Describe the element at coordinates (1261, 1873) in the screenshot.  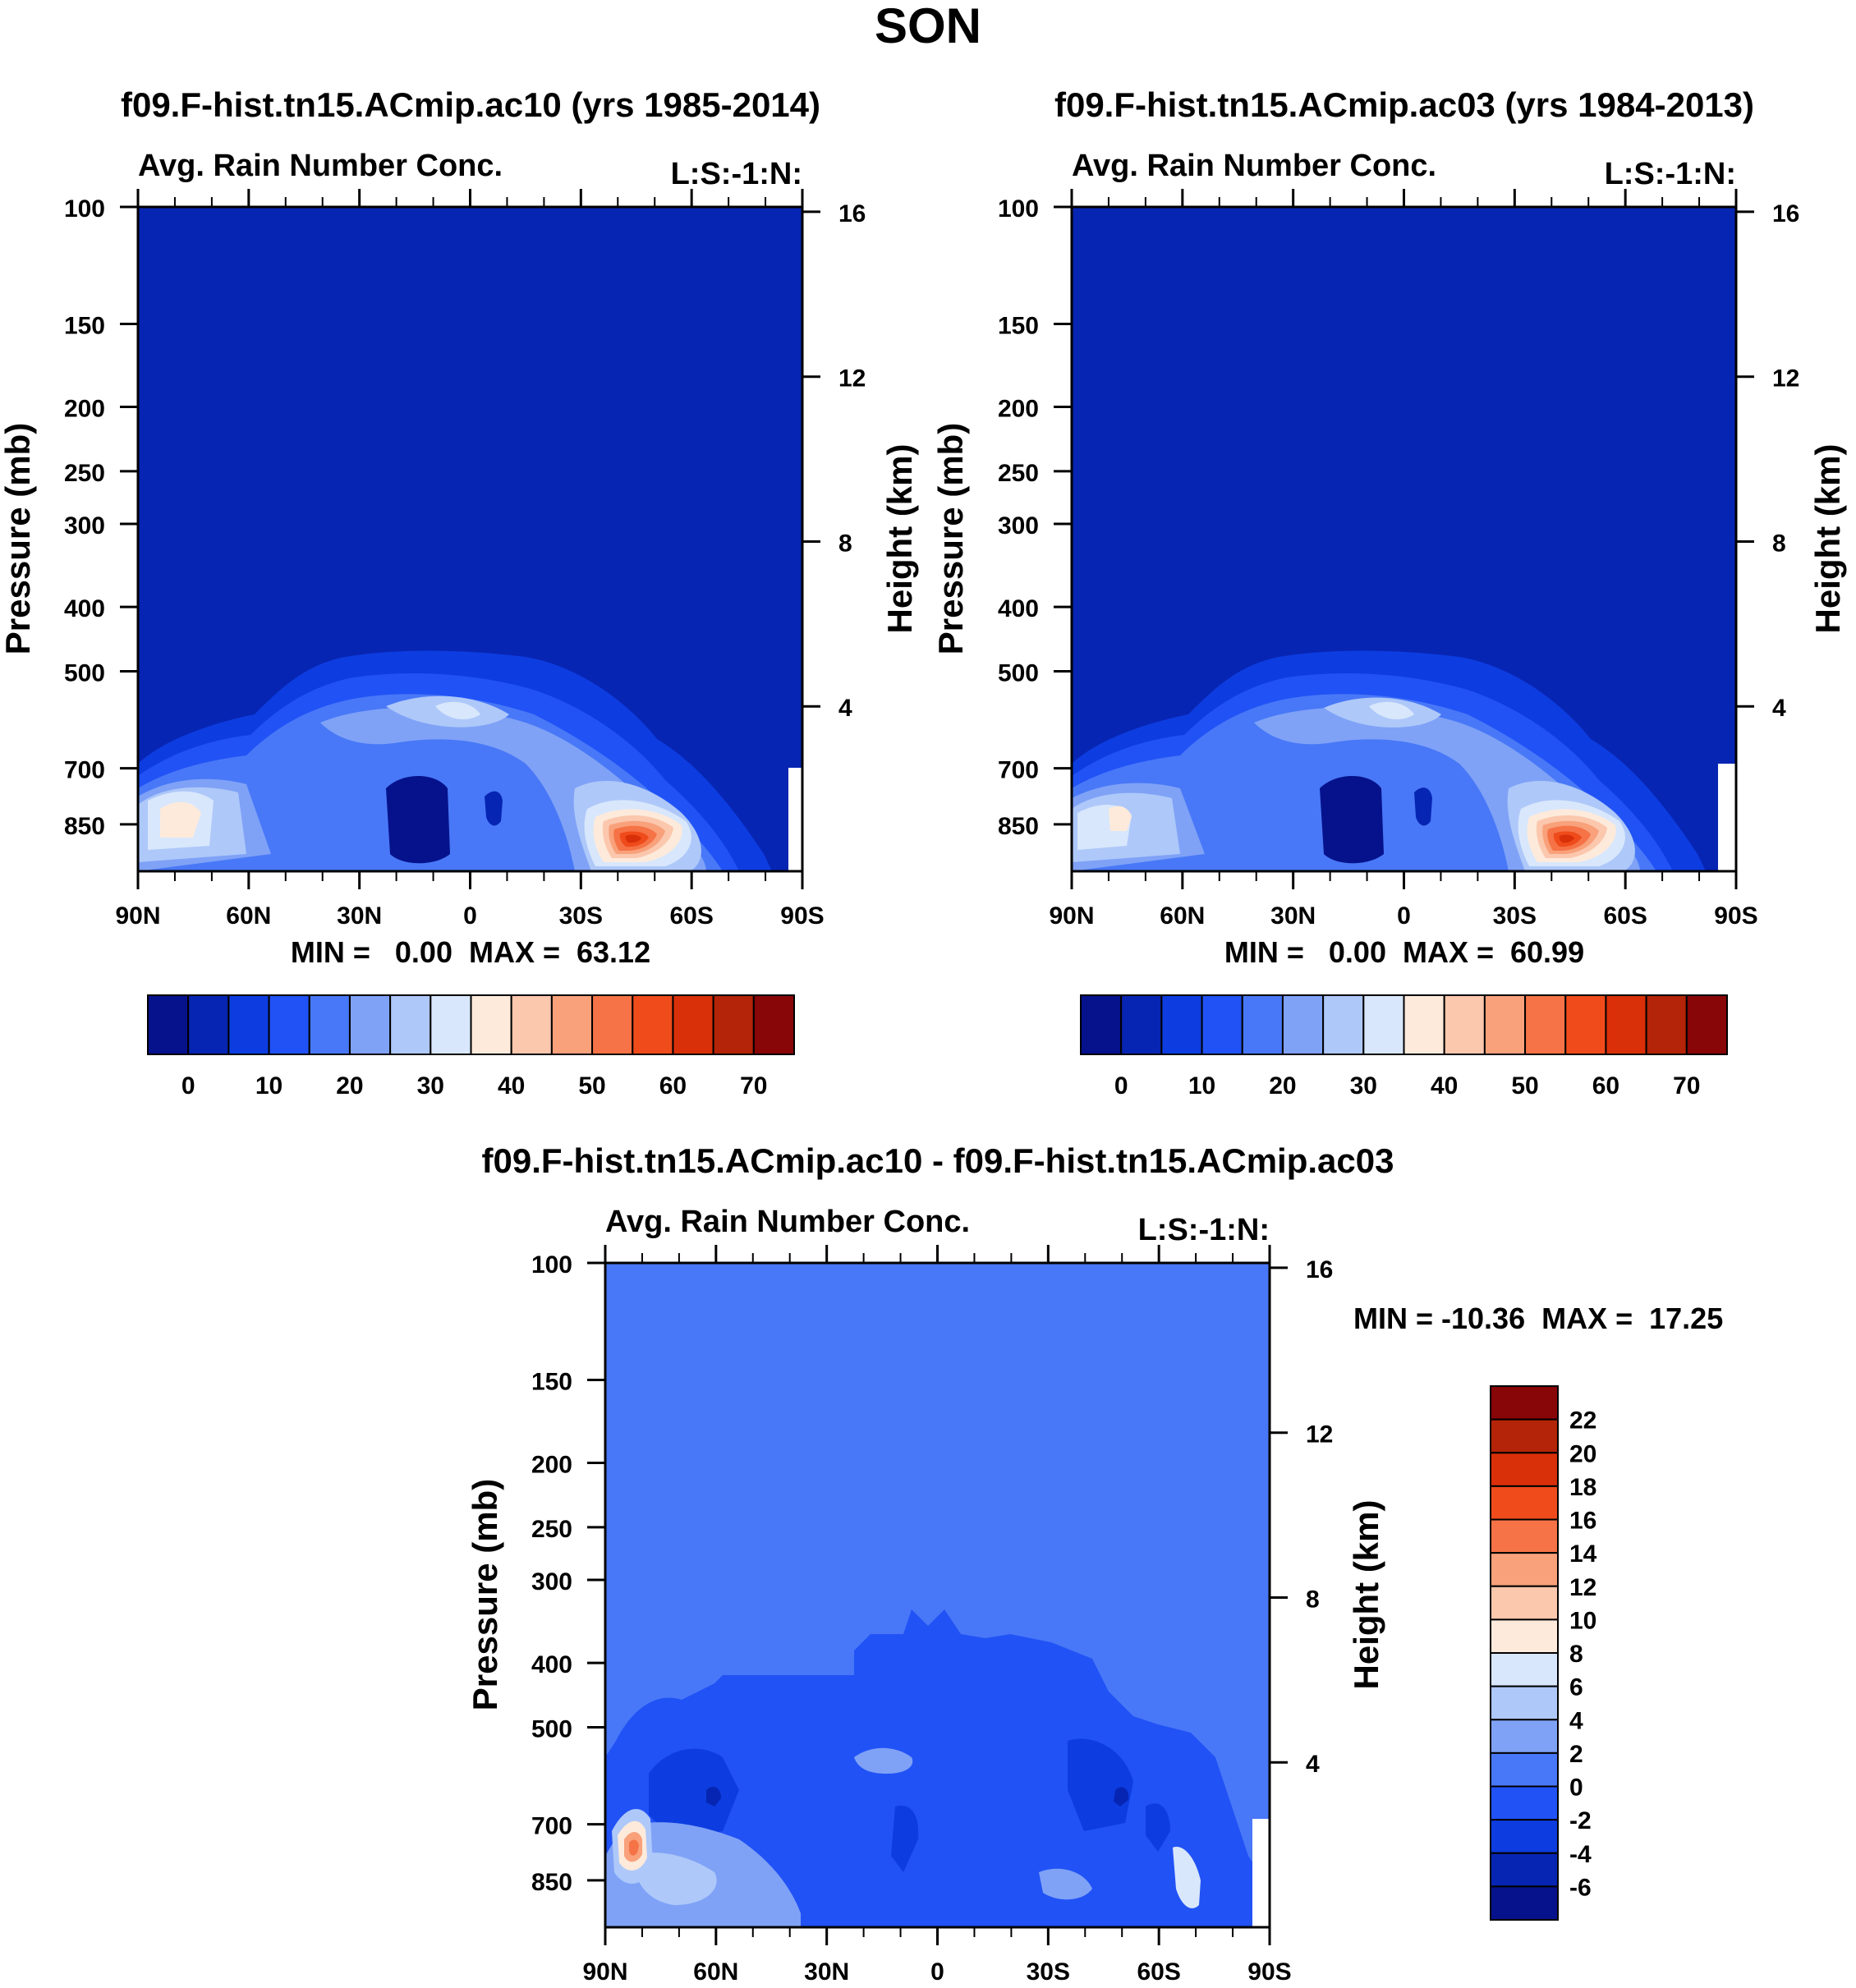
I see `missing-data` at that location.